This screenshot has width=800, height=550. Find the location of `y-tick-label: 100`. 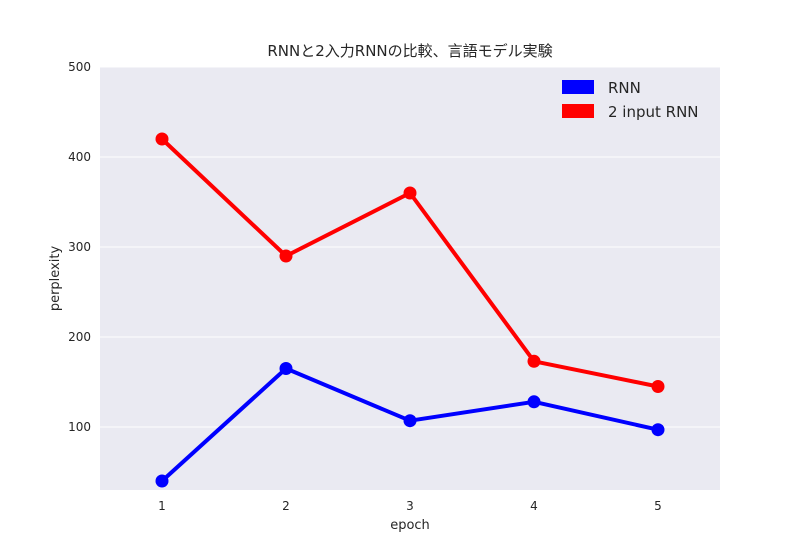

y-tick-label: 100 is located at coordinates (79, 427).